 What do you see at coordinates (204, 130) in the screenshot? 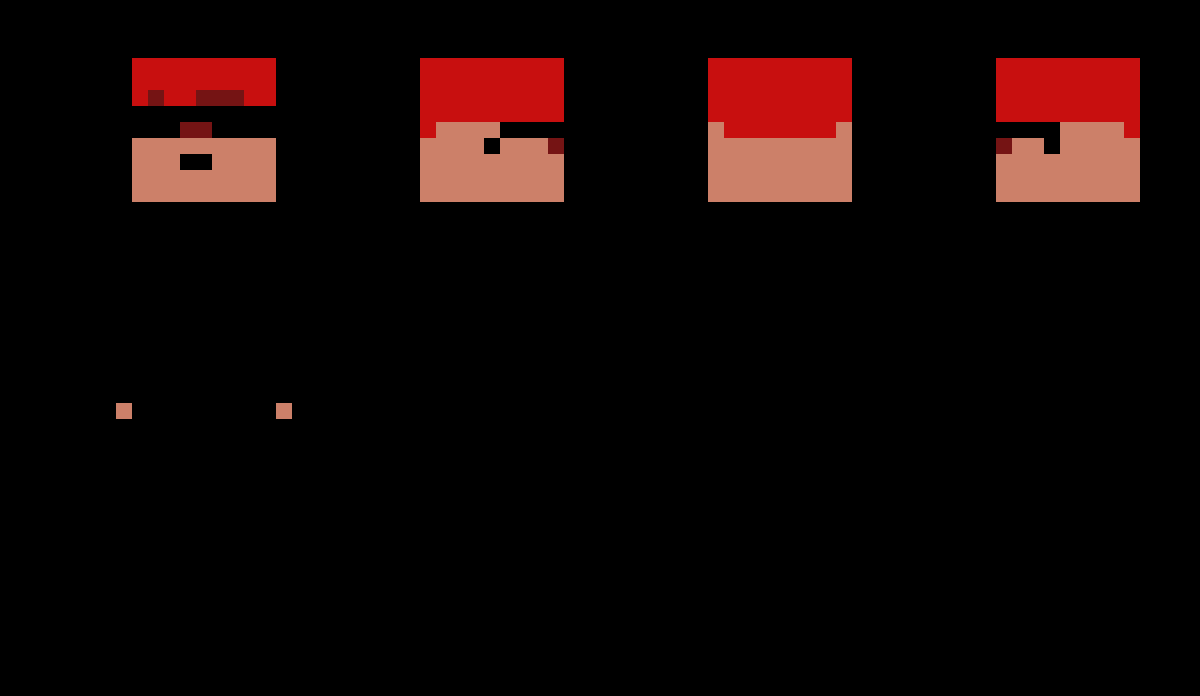
I see `face-front` at bounding box center [204, 130].